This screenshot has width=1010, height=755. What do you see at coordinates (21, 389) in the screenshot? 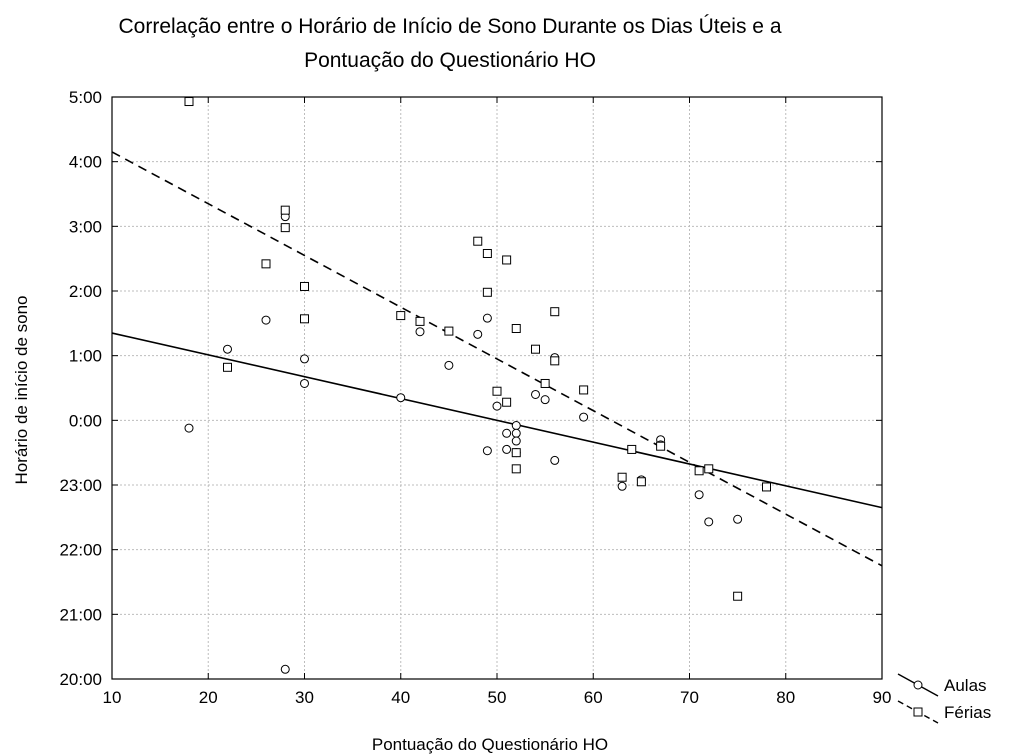
I see `y-axis-label: Horário de início de sono` at bounding box center [21, 389].